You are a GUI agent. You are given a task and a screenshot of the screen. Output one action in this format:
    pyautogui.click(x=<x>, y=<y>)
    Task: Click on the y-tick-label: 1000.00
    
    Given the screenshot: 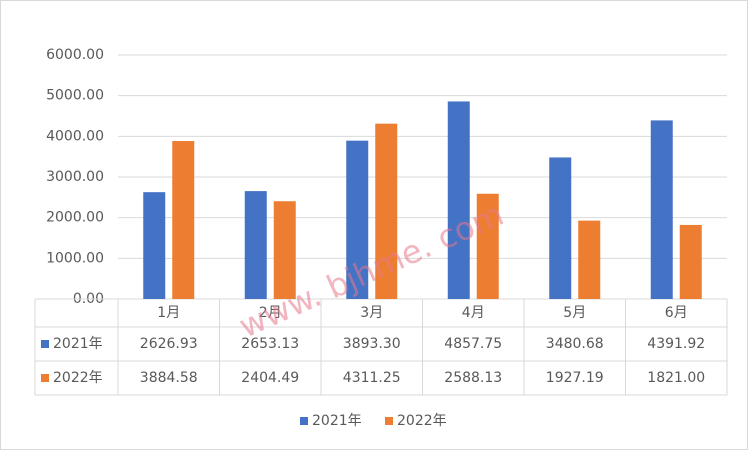 What is the action you would take?
    pyautogui.click(x=75, y=258)
    